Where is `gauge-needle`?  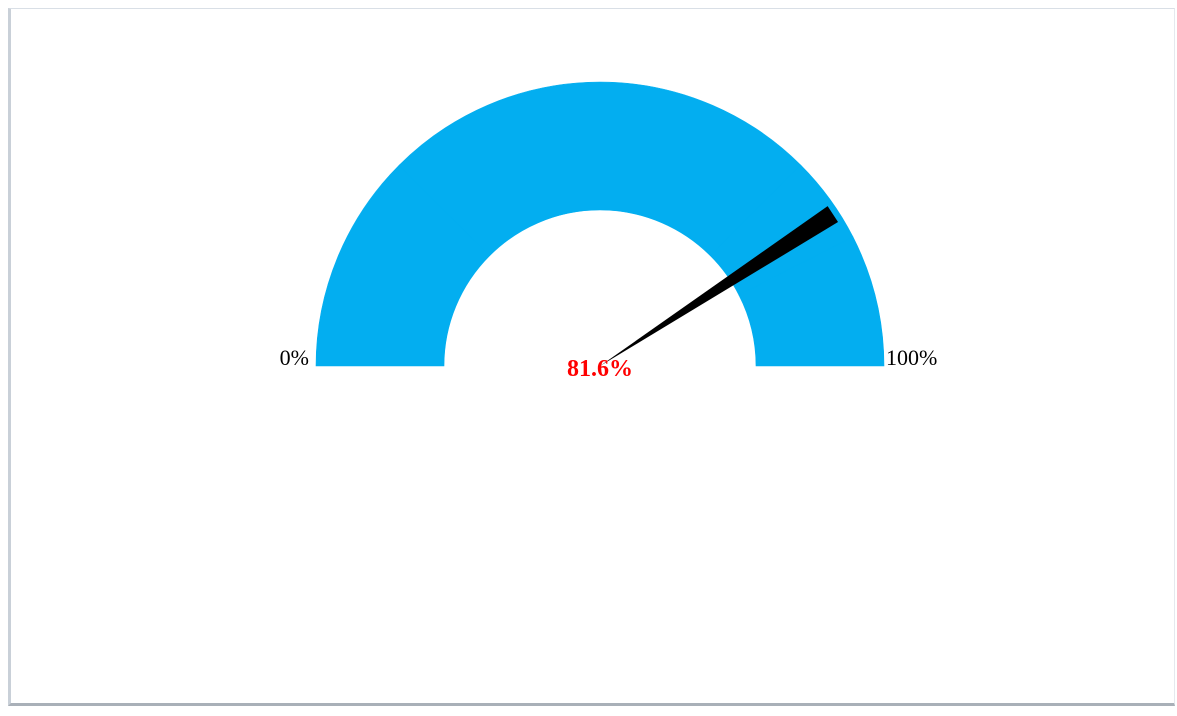
gauge-needle is located at coordinates (719, 286).